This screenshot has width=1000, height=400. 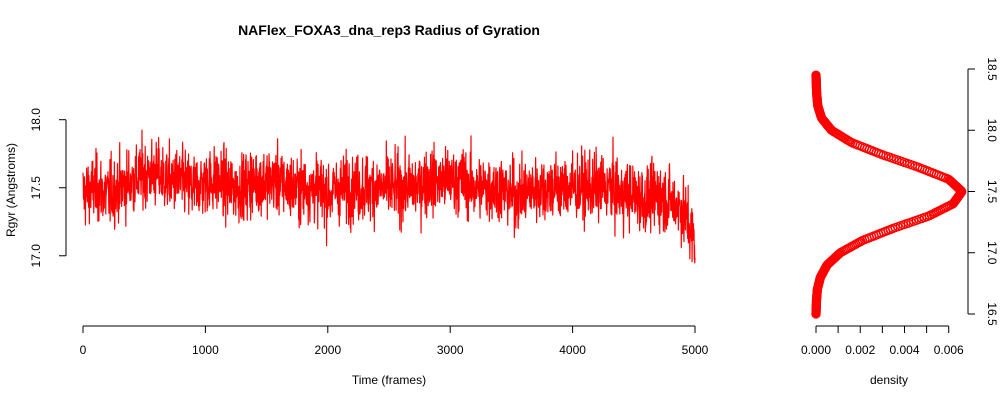 What do you see at coordinates (816, 350) in the screenshot?
I see `density-x-tick-label: 0.000` at bounding box center [816, 350].